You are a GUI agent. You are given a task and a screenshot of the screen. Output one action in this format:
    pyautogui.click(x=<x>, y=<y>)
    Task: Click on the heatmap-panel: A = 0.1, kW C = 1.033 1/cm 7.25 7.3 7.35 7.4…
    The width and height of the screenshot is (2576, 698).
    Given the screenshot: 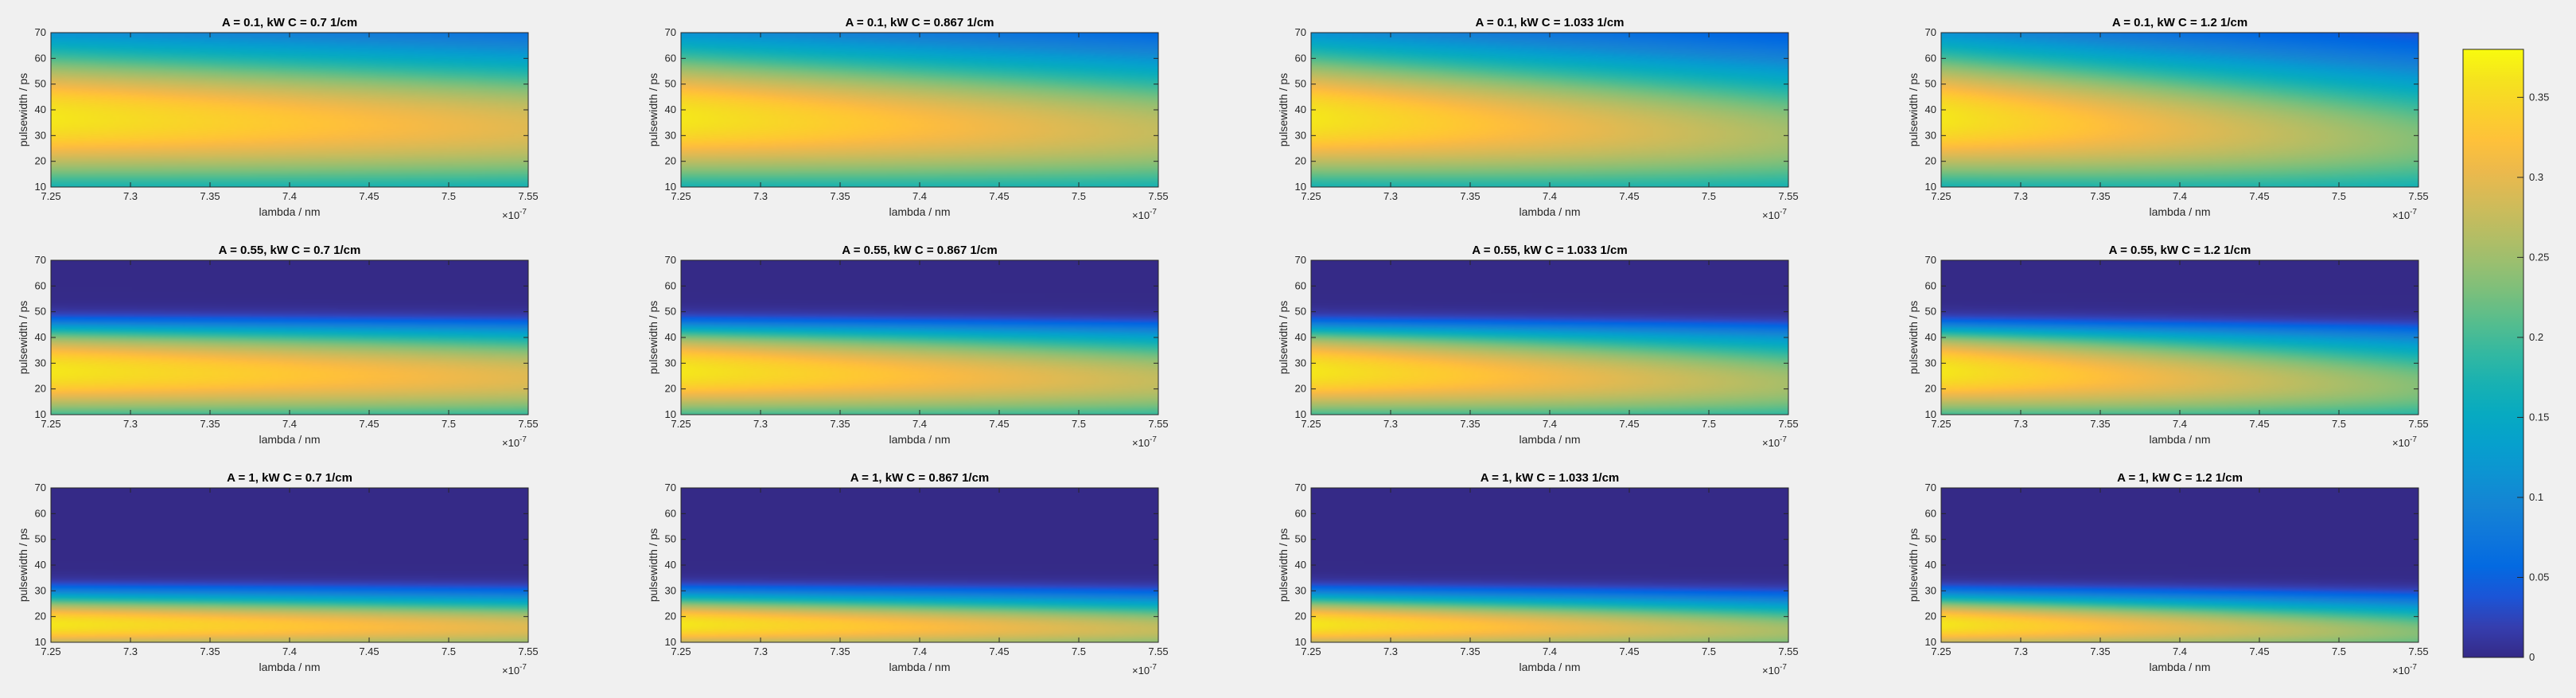 What is the action you would take?
    pyautogui.click(x=1538, y=118)
    